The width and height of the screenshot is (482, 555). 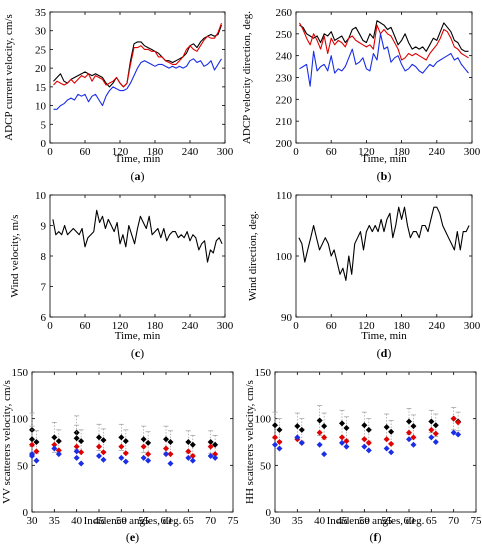 I want to click on y-axis-label: Wind direction, deg., so click(x=253, y=256).